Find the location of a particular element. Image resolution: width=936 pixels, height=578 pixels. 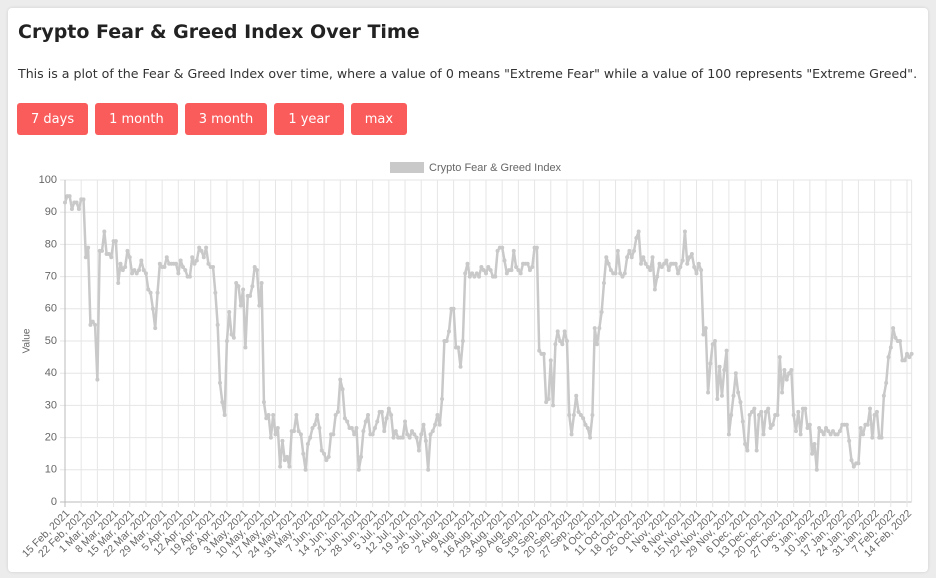

range-button: max is located at coordinates (379, 119).